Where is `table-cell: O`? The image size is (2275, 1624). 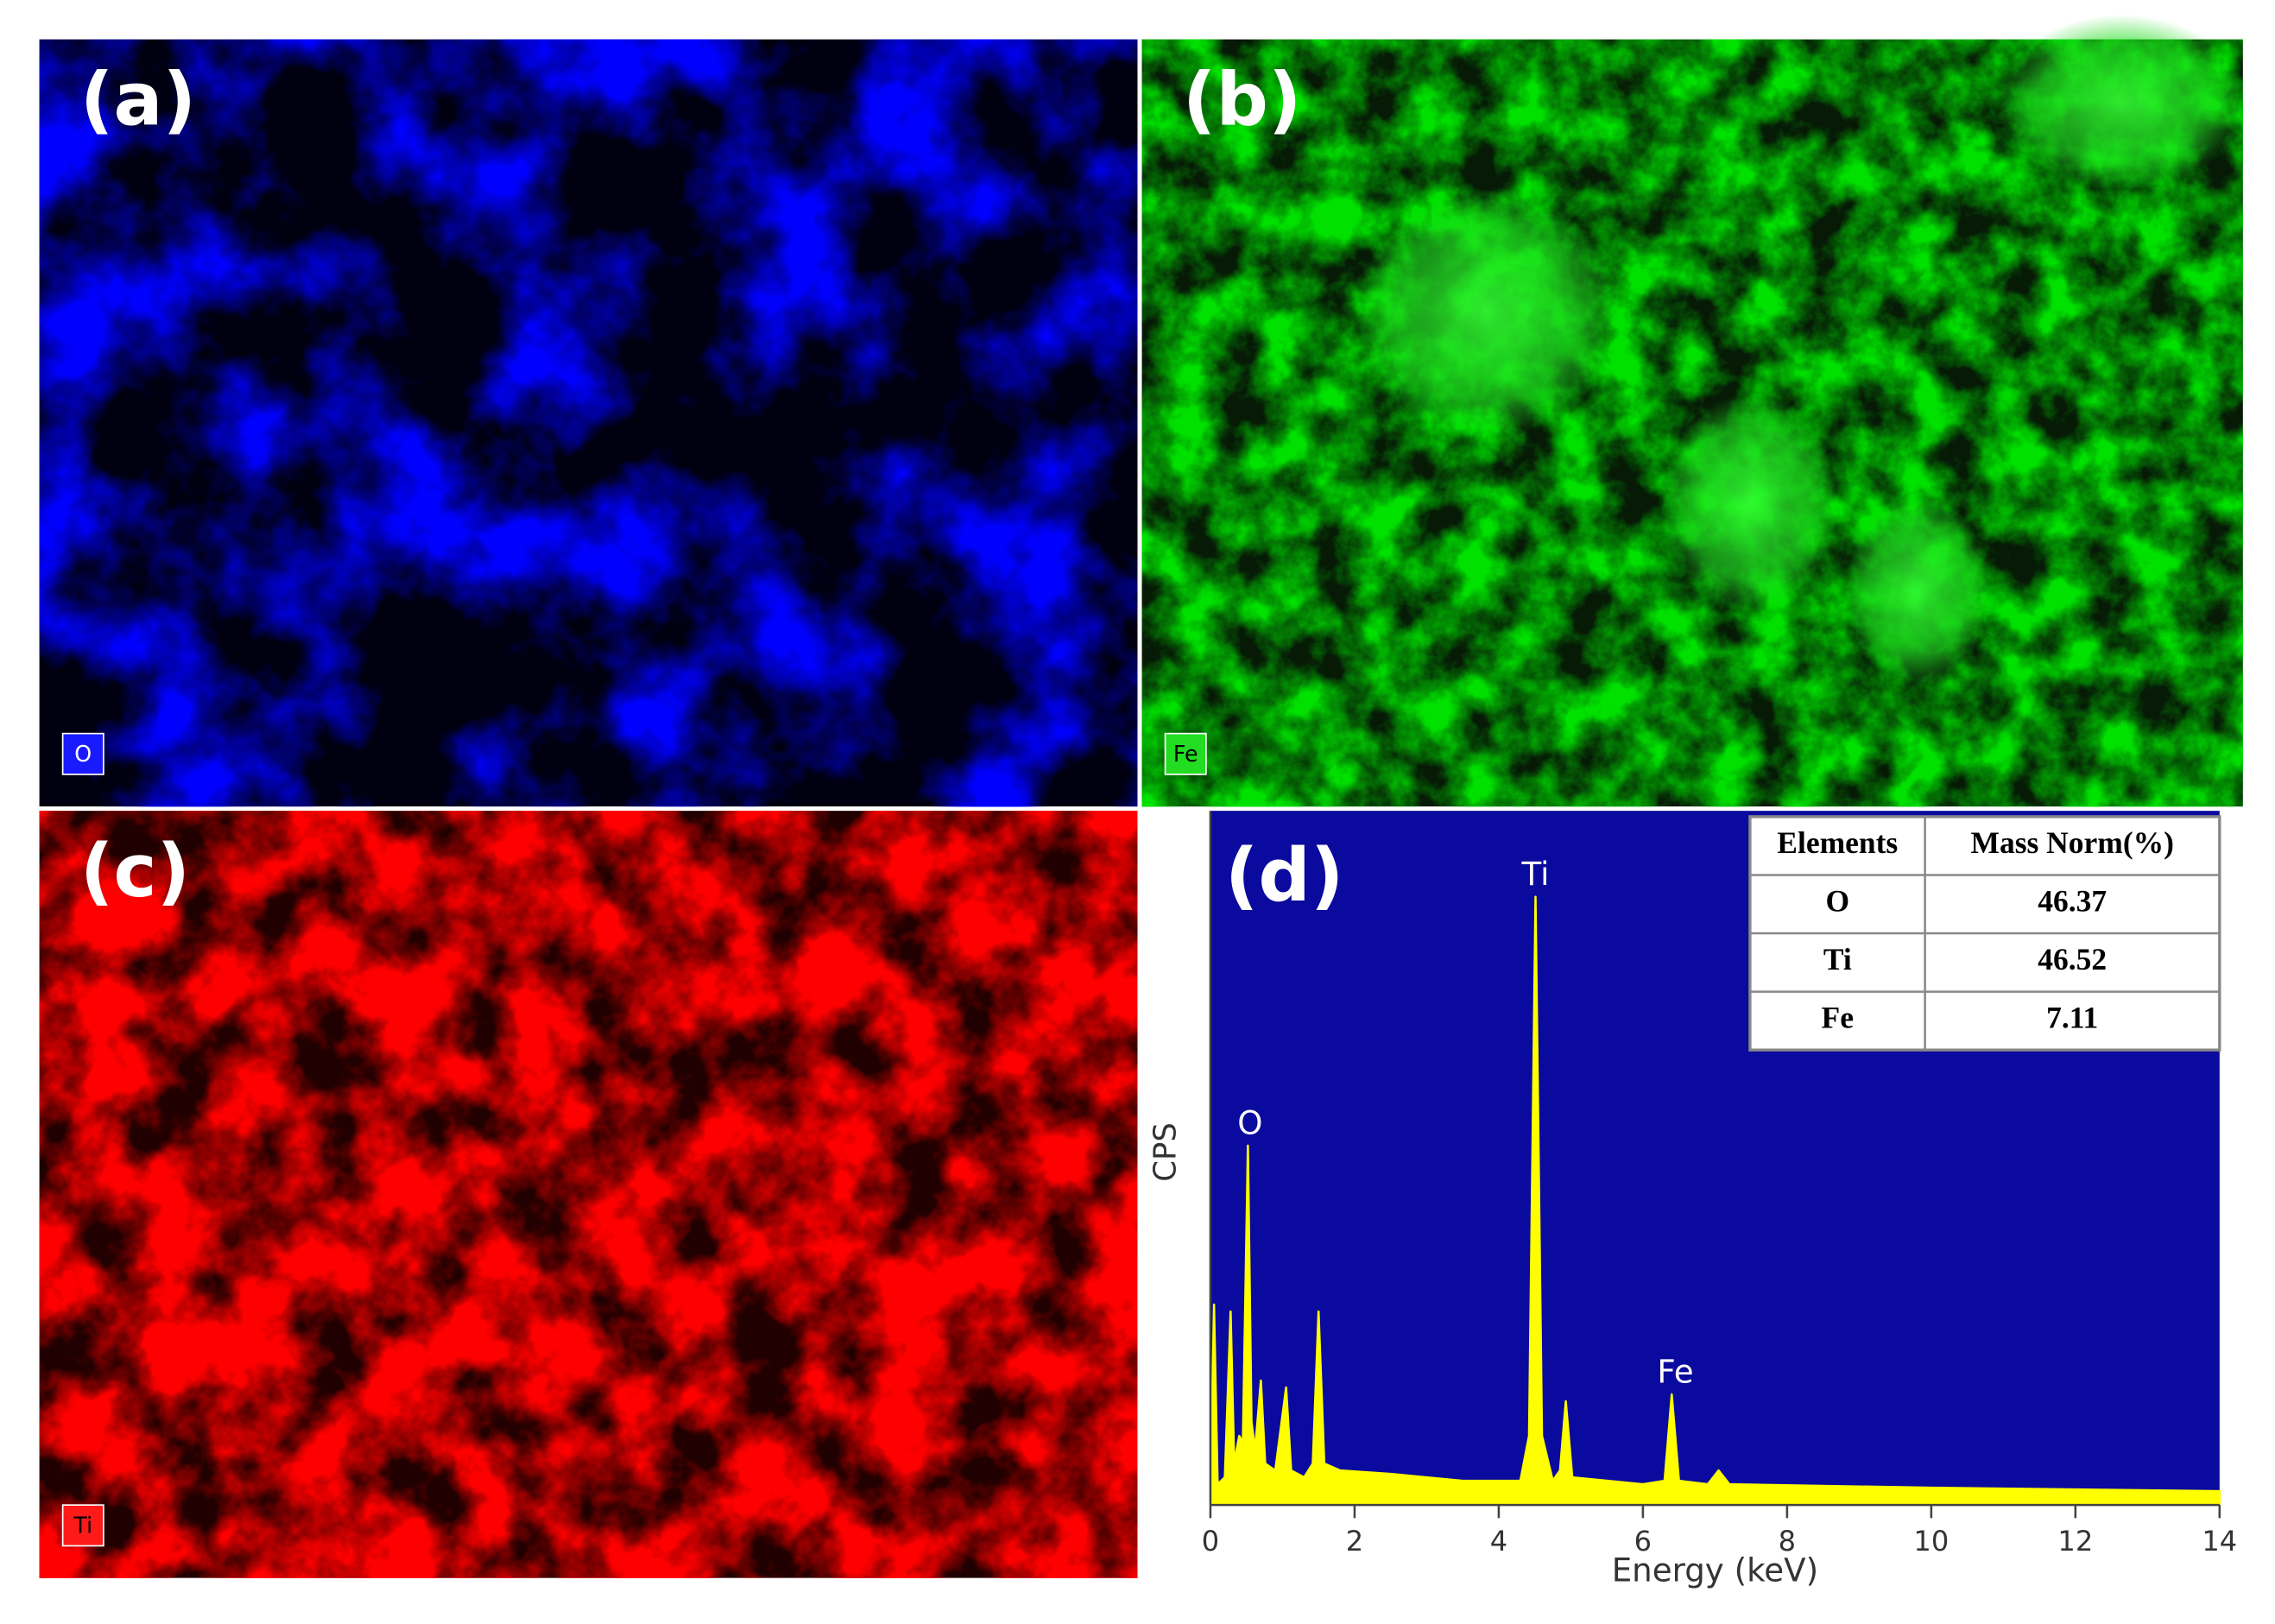
table-cell: O is located at coordinates (1837, 901).